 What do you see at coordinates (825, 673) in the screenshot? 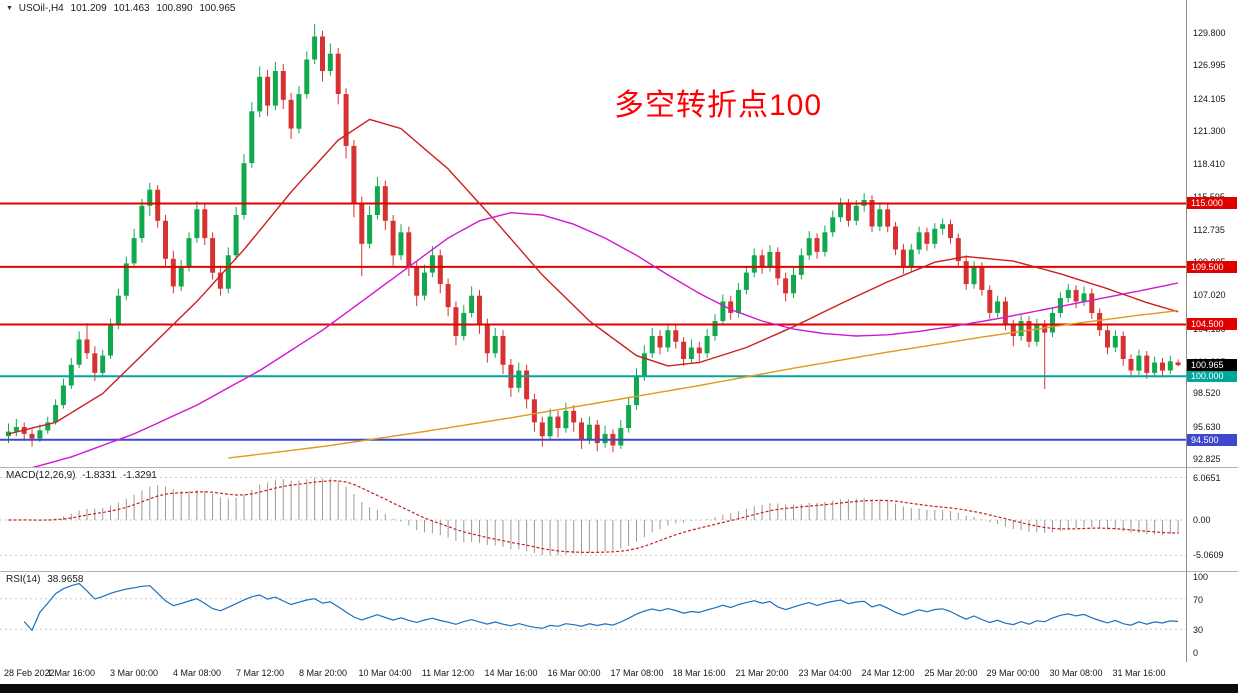
I see `time-label: 23 Mar 04:00` at bounding box center [825, 673].